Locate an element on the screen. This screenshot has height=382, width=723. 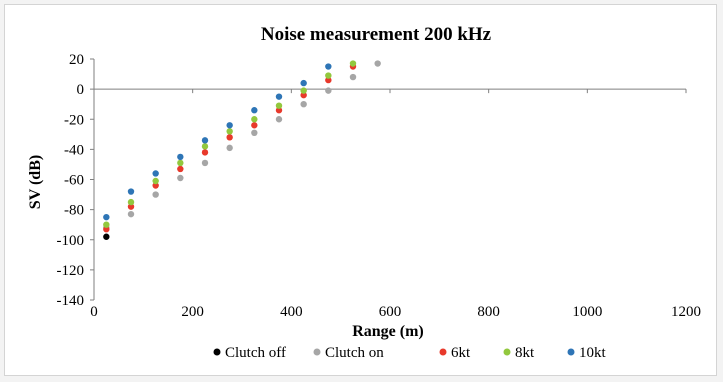
y-tick-label: -80 is located at coordinates (74, 211).